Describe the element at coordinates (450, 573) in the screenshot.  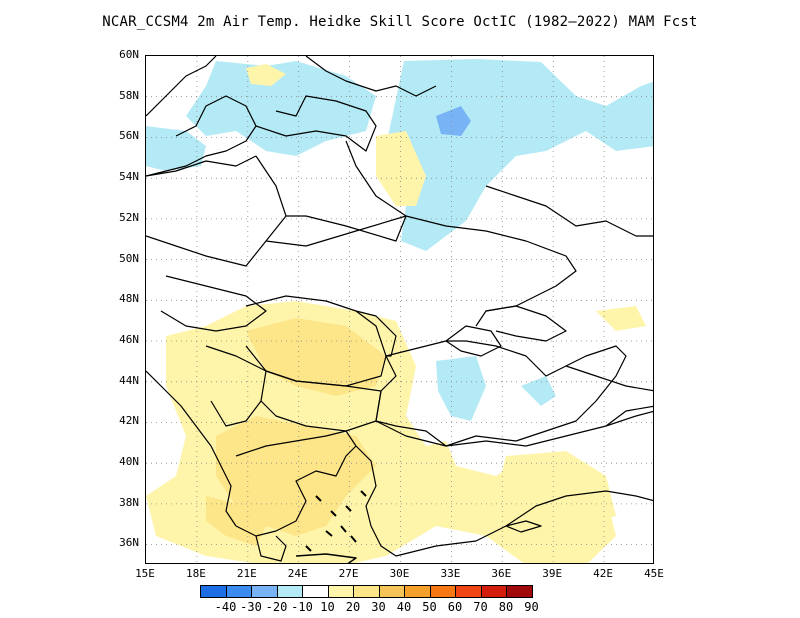
I see `lon-label: 33E` at that location.